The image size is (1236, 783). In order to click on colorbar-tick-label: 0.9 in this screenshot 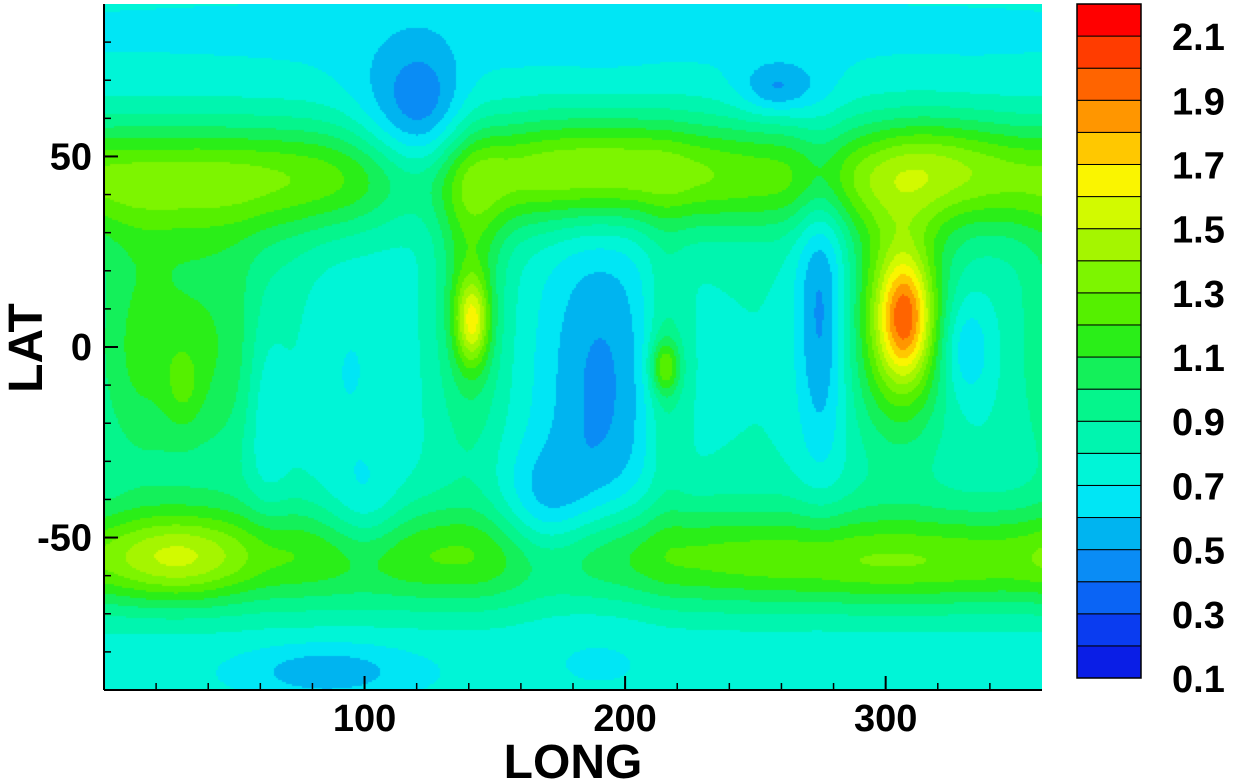, I will do `click(1198, 423)`.